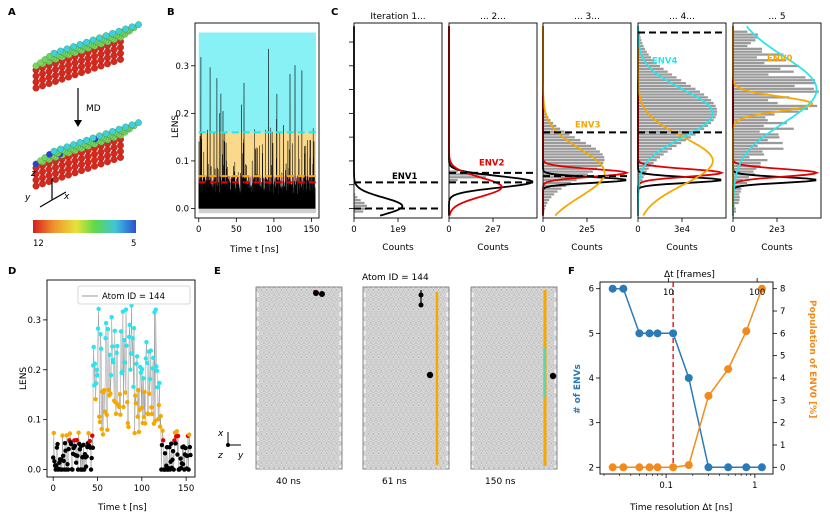  I want to click on tracked-atom, so click(322, 294).